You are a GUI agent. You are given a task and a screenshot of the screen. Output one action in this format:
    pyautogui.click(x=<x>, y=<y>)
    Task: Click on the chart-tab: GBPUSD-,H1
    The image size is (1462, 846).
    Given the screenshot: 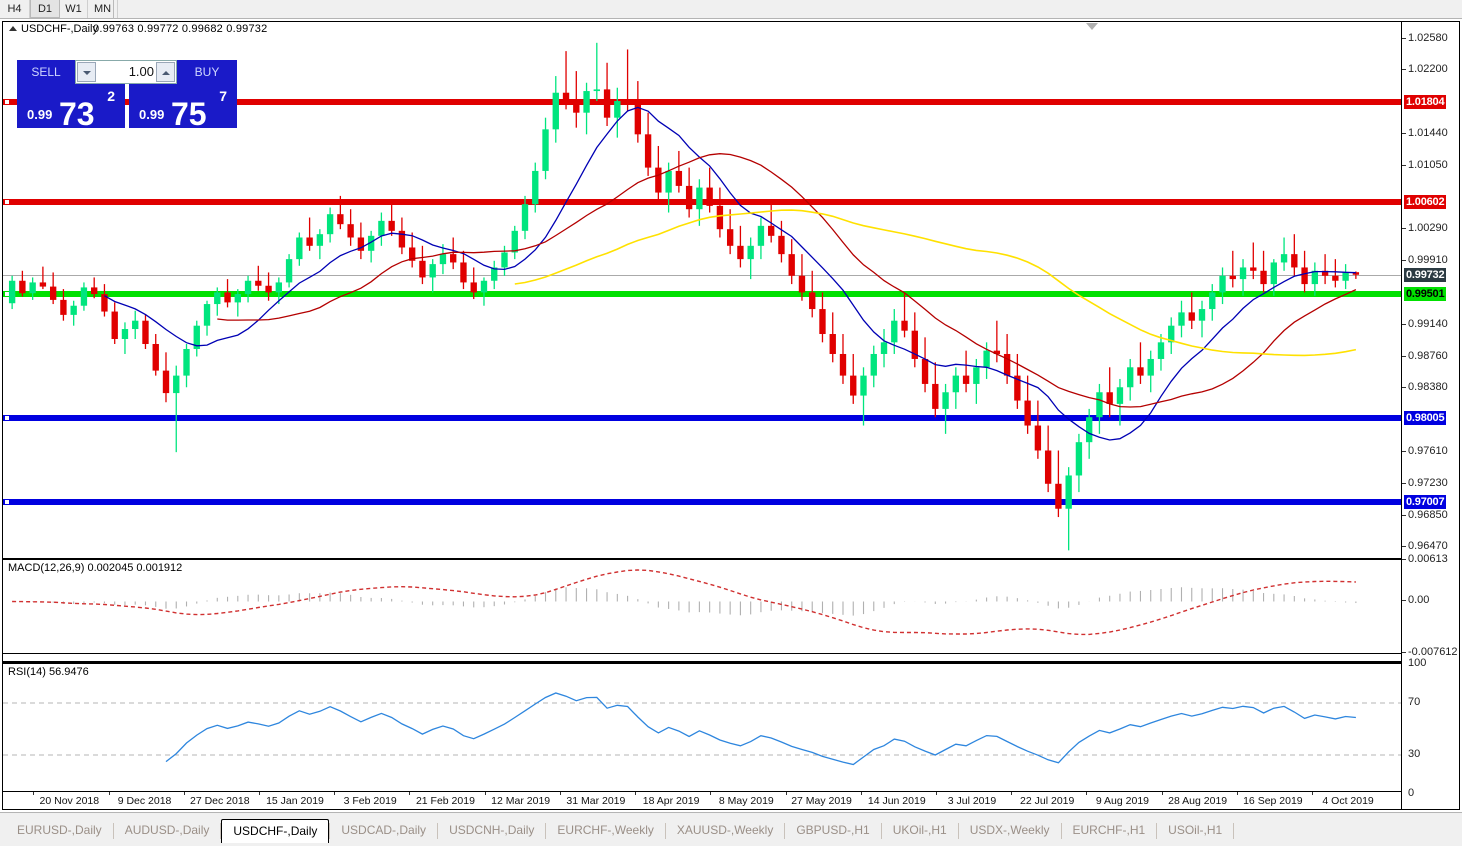 What is the action you would take?
    pyautogui.click(x=833, y=830)
    